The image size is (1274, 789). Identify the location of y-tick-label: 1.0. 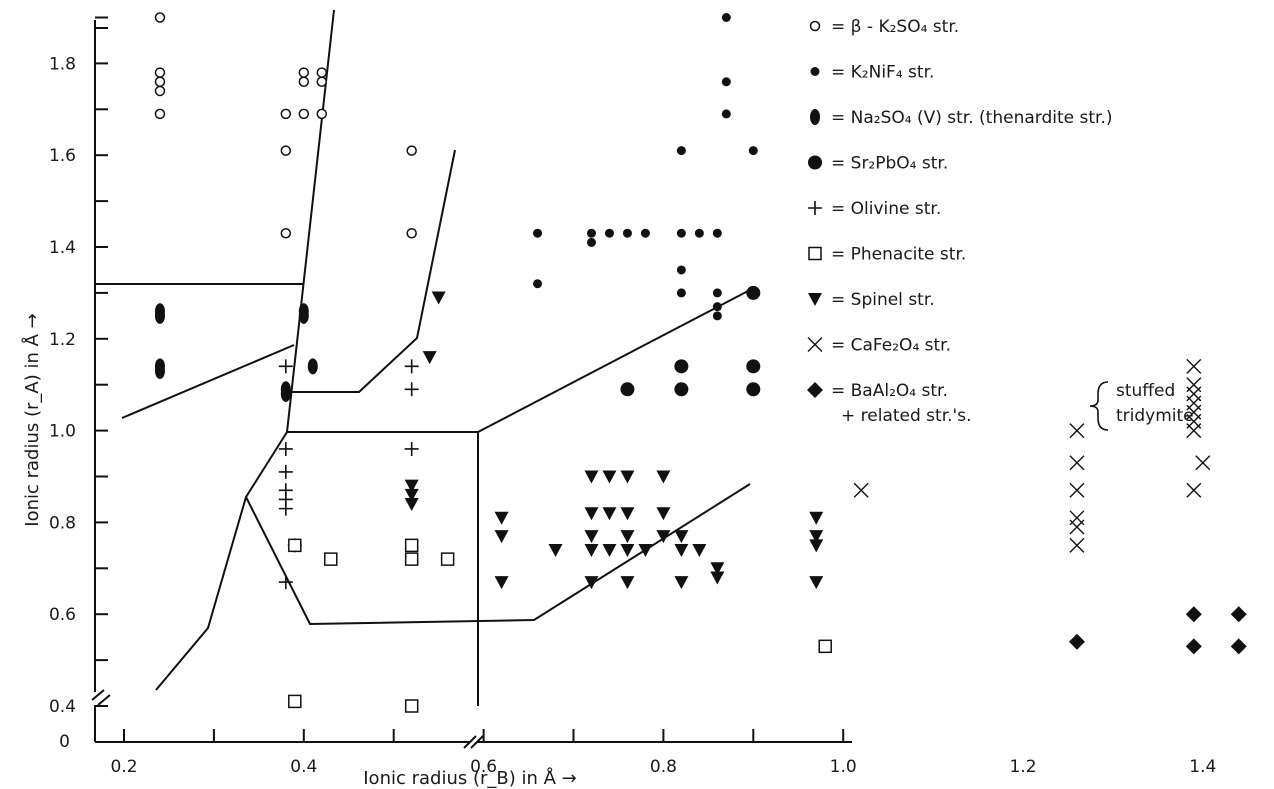
(62, 432).